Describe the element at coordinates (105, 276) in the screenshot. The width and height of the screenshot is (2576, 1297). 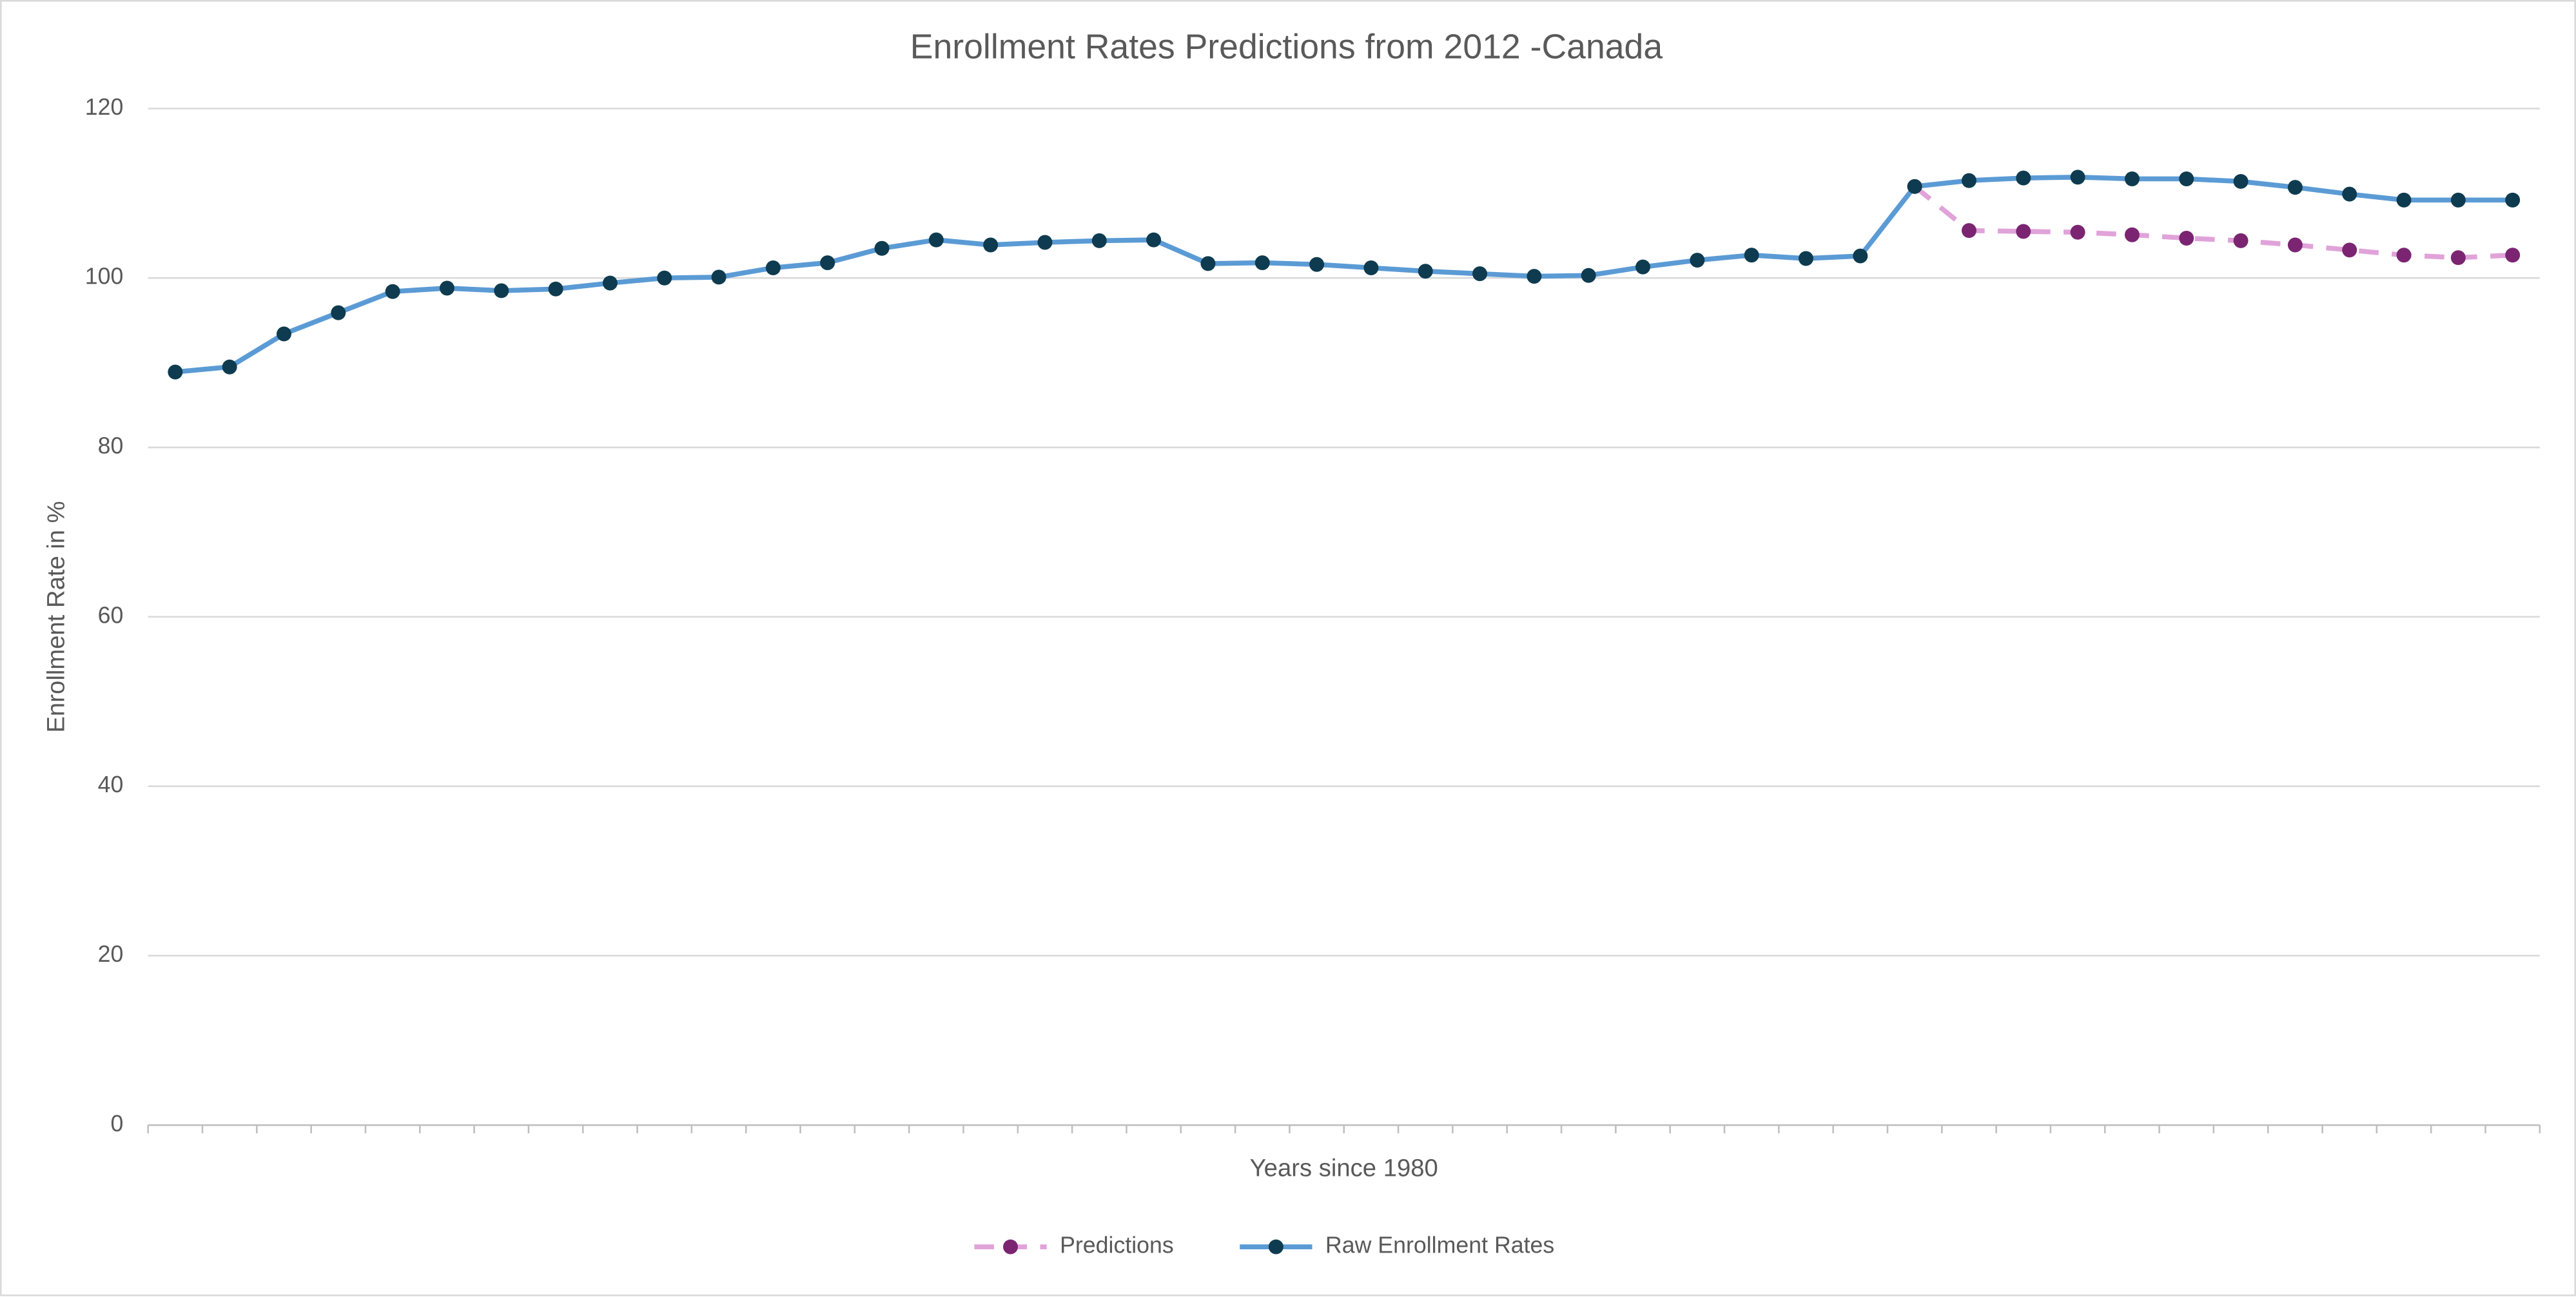
I see `y-tick-label: 100` at that location.